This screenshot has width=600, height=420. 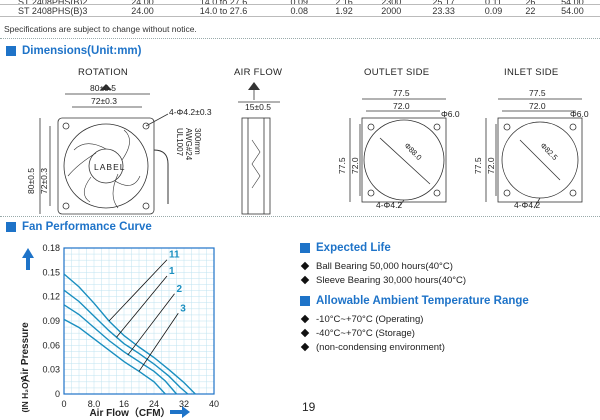 What do you see at coordinates (51, 370) in the screenshot?
I see `y-tick-label: 0.03` at bounding box center [51, 370].